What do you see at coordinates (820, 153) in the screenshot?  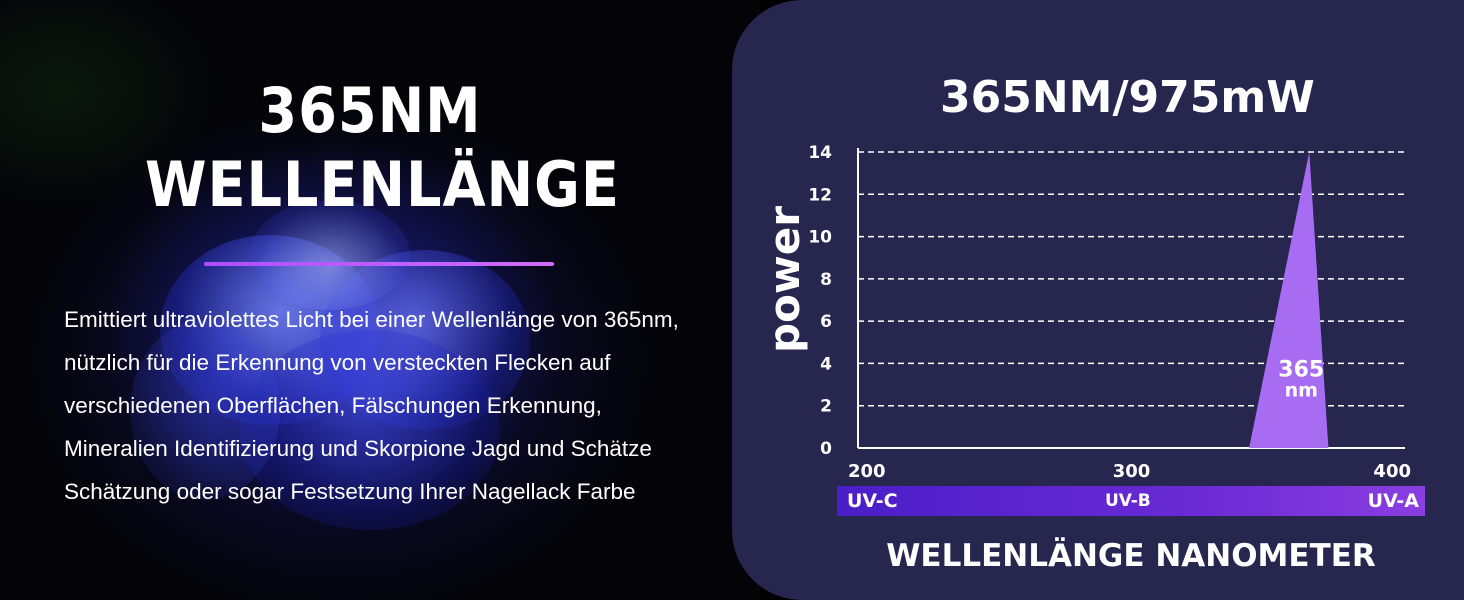 I see `y-tick-label: 14` at bounding box center [820, 153].